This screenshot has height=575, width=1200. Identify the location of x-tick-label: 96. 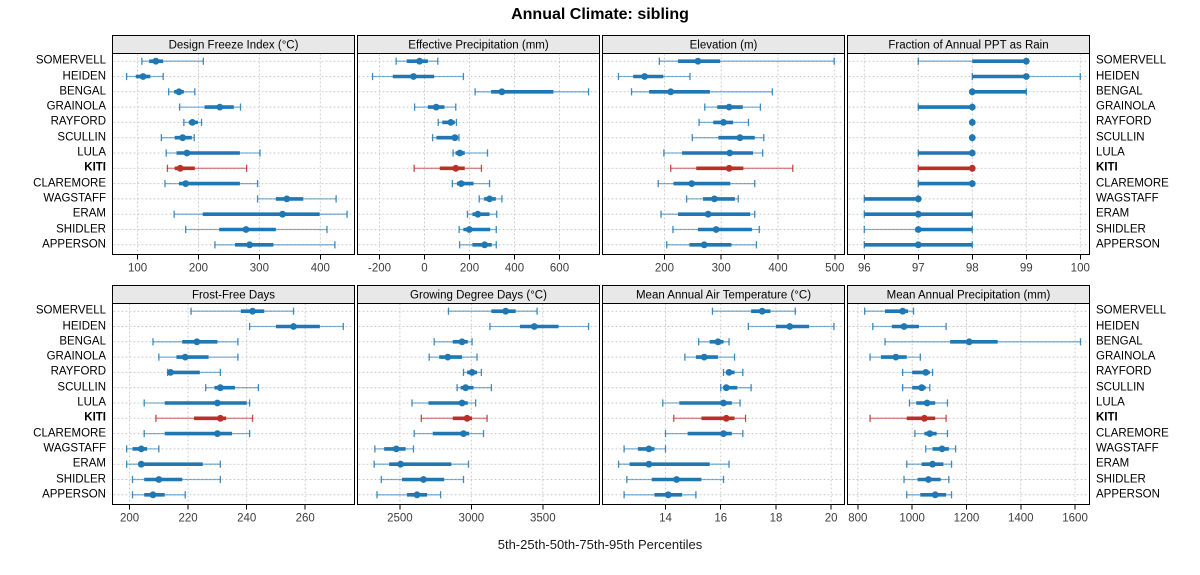
(864, 269).